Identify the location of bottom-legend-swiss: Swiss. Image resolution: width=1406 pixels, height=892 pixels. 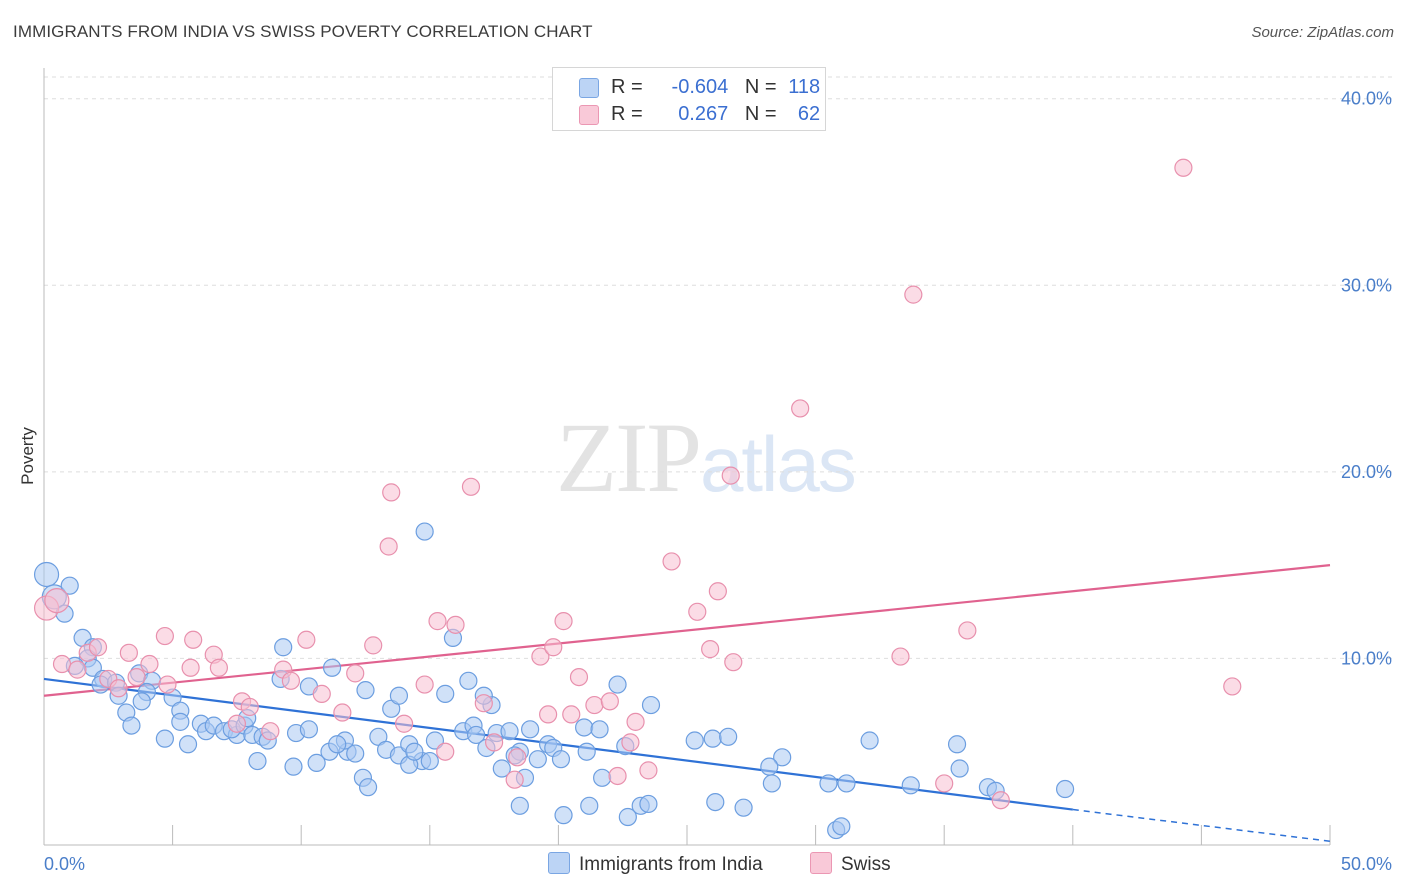
(850, 864).